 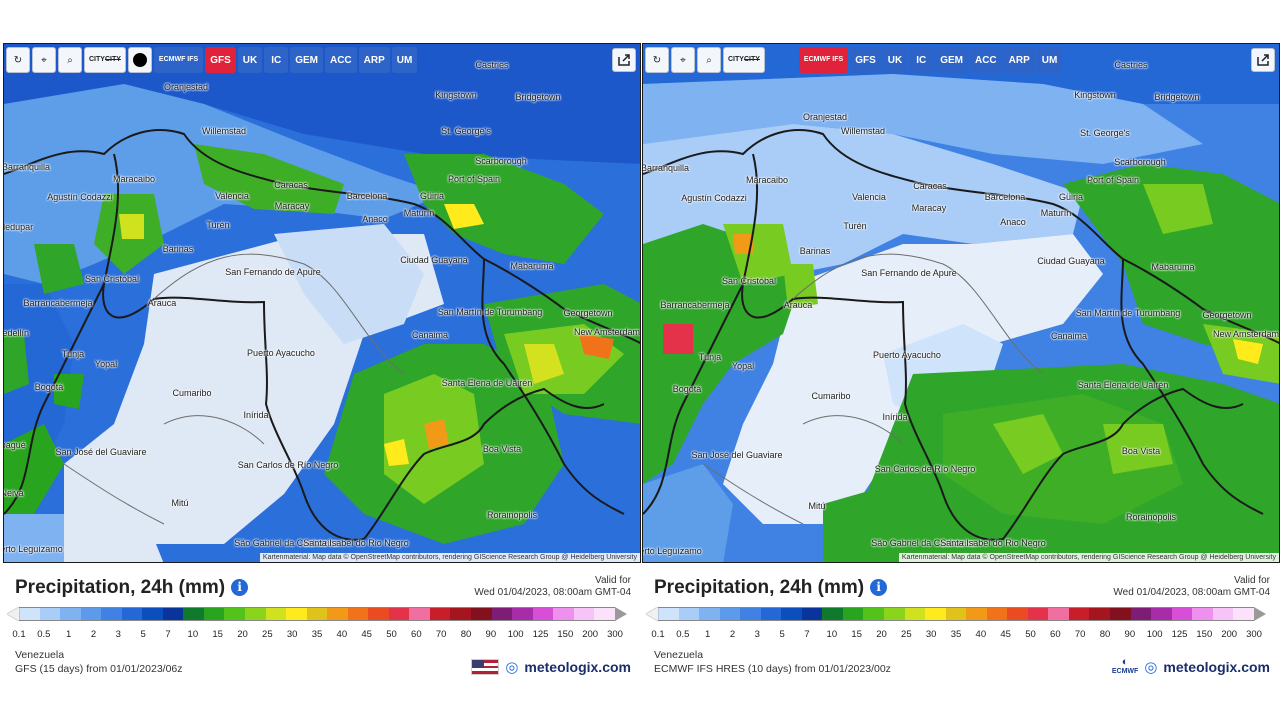 What do you see at coordinates (217, 634) in the screenshot?
I see `scale-tick-label: 15` at bounding box center [217, 634].